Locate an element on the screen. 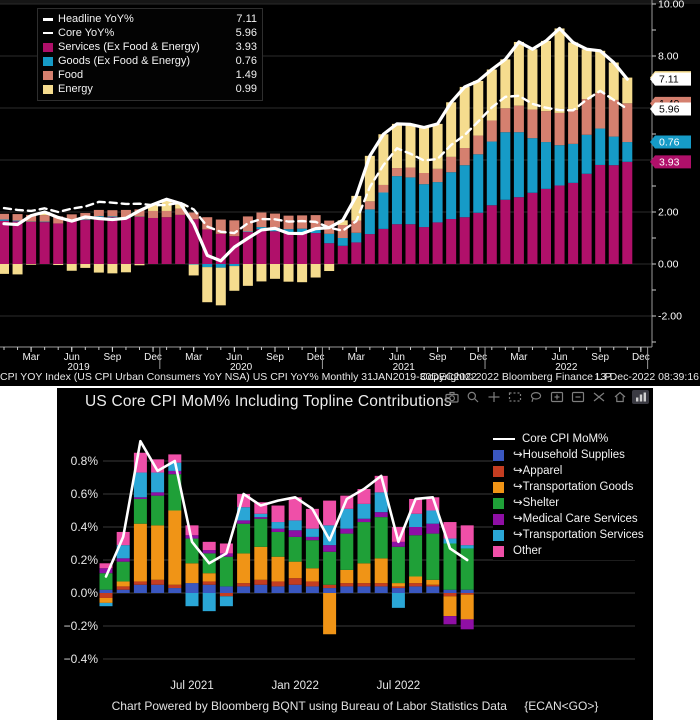  svg-text: 8.00 is located at coordinates (668, 57).